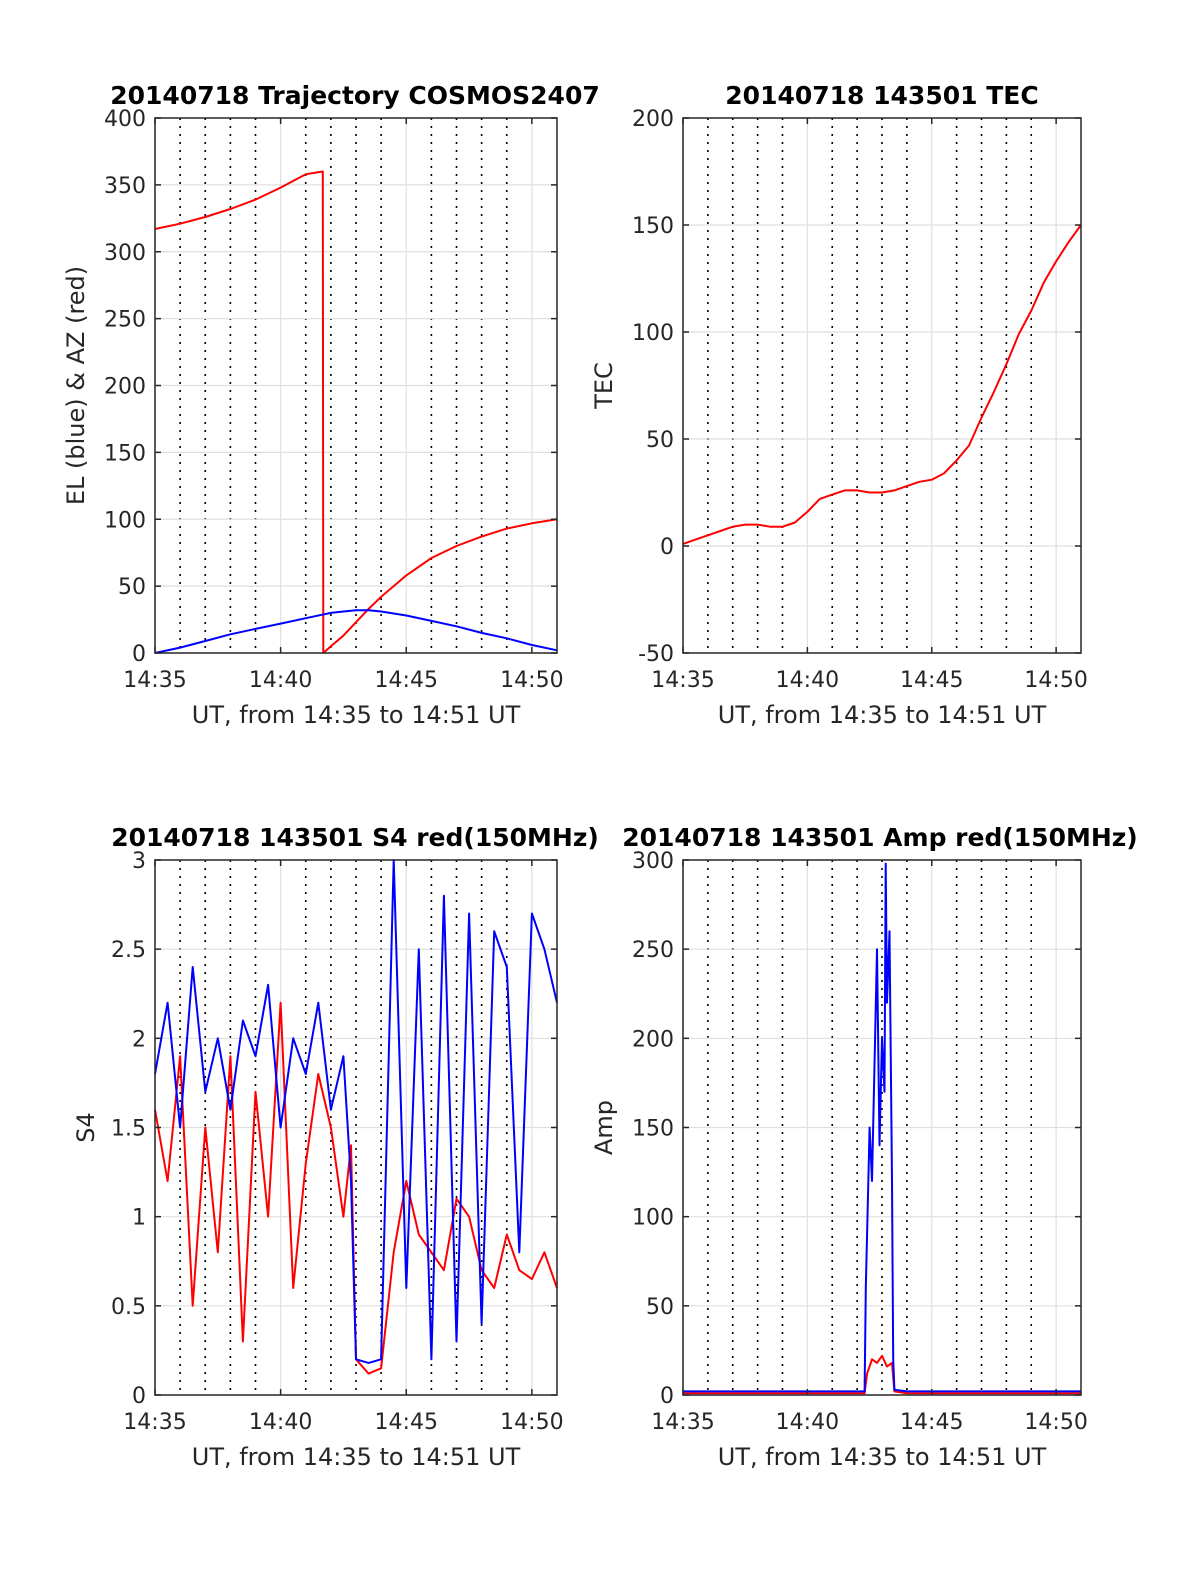 The height and width of the screenshot is (1575, 1200). What do you see at coordinates (139, 861) in the screenshot?
I see `y-tick-label: 3` at bounding box center [139, 861].